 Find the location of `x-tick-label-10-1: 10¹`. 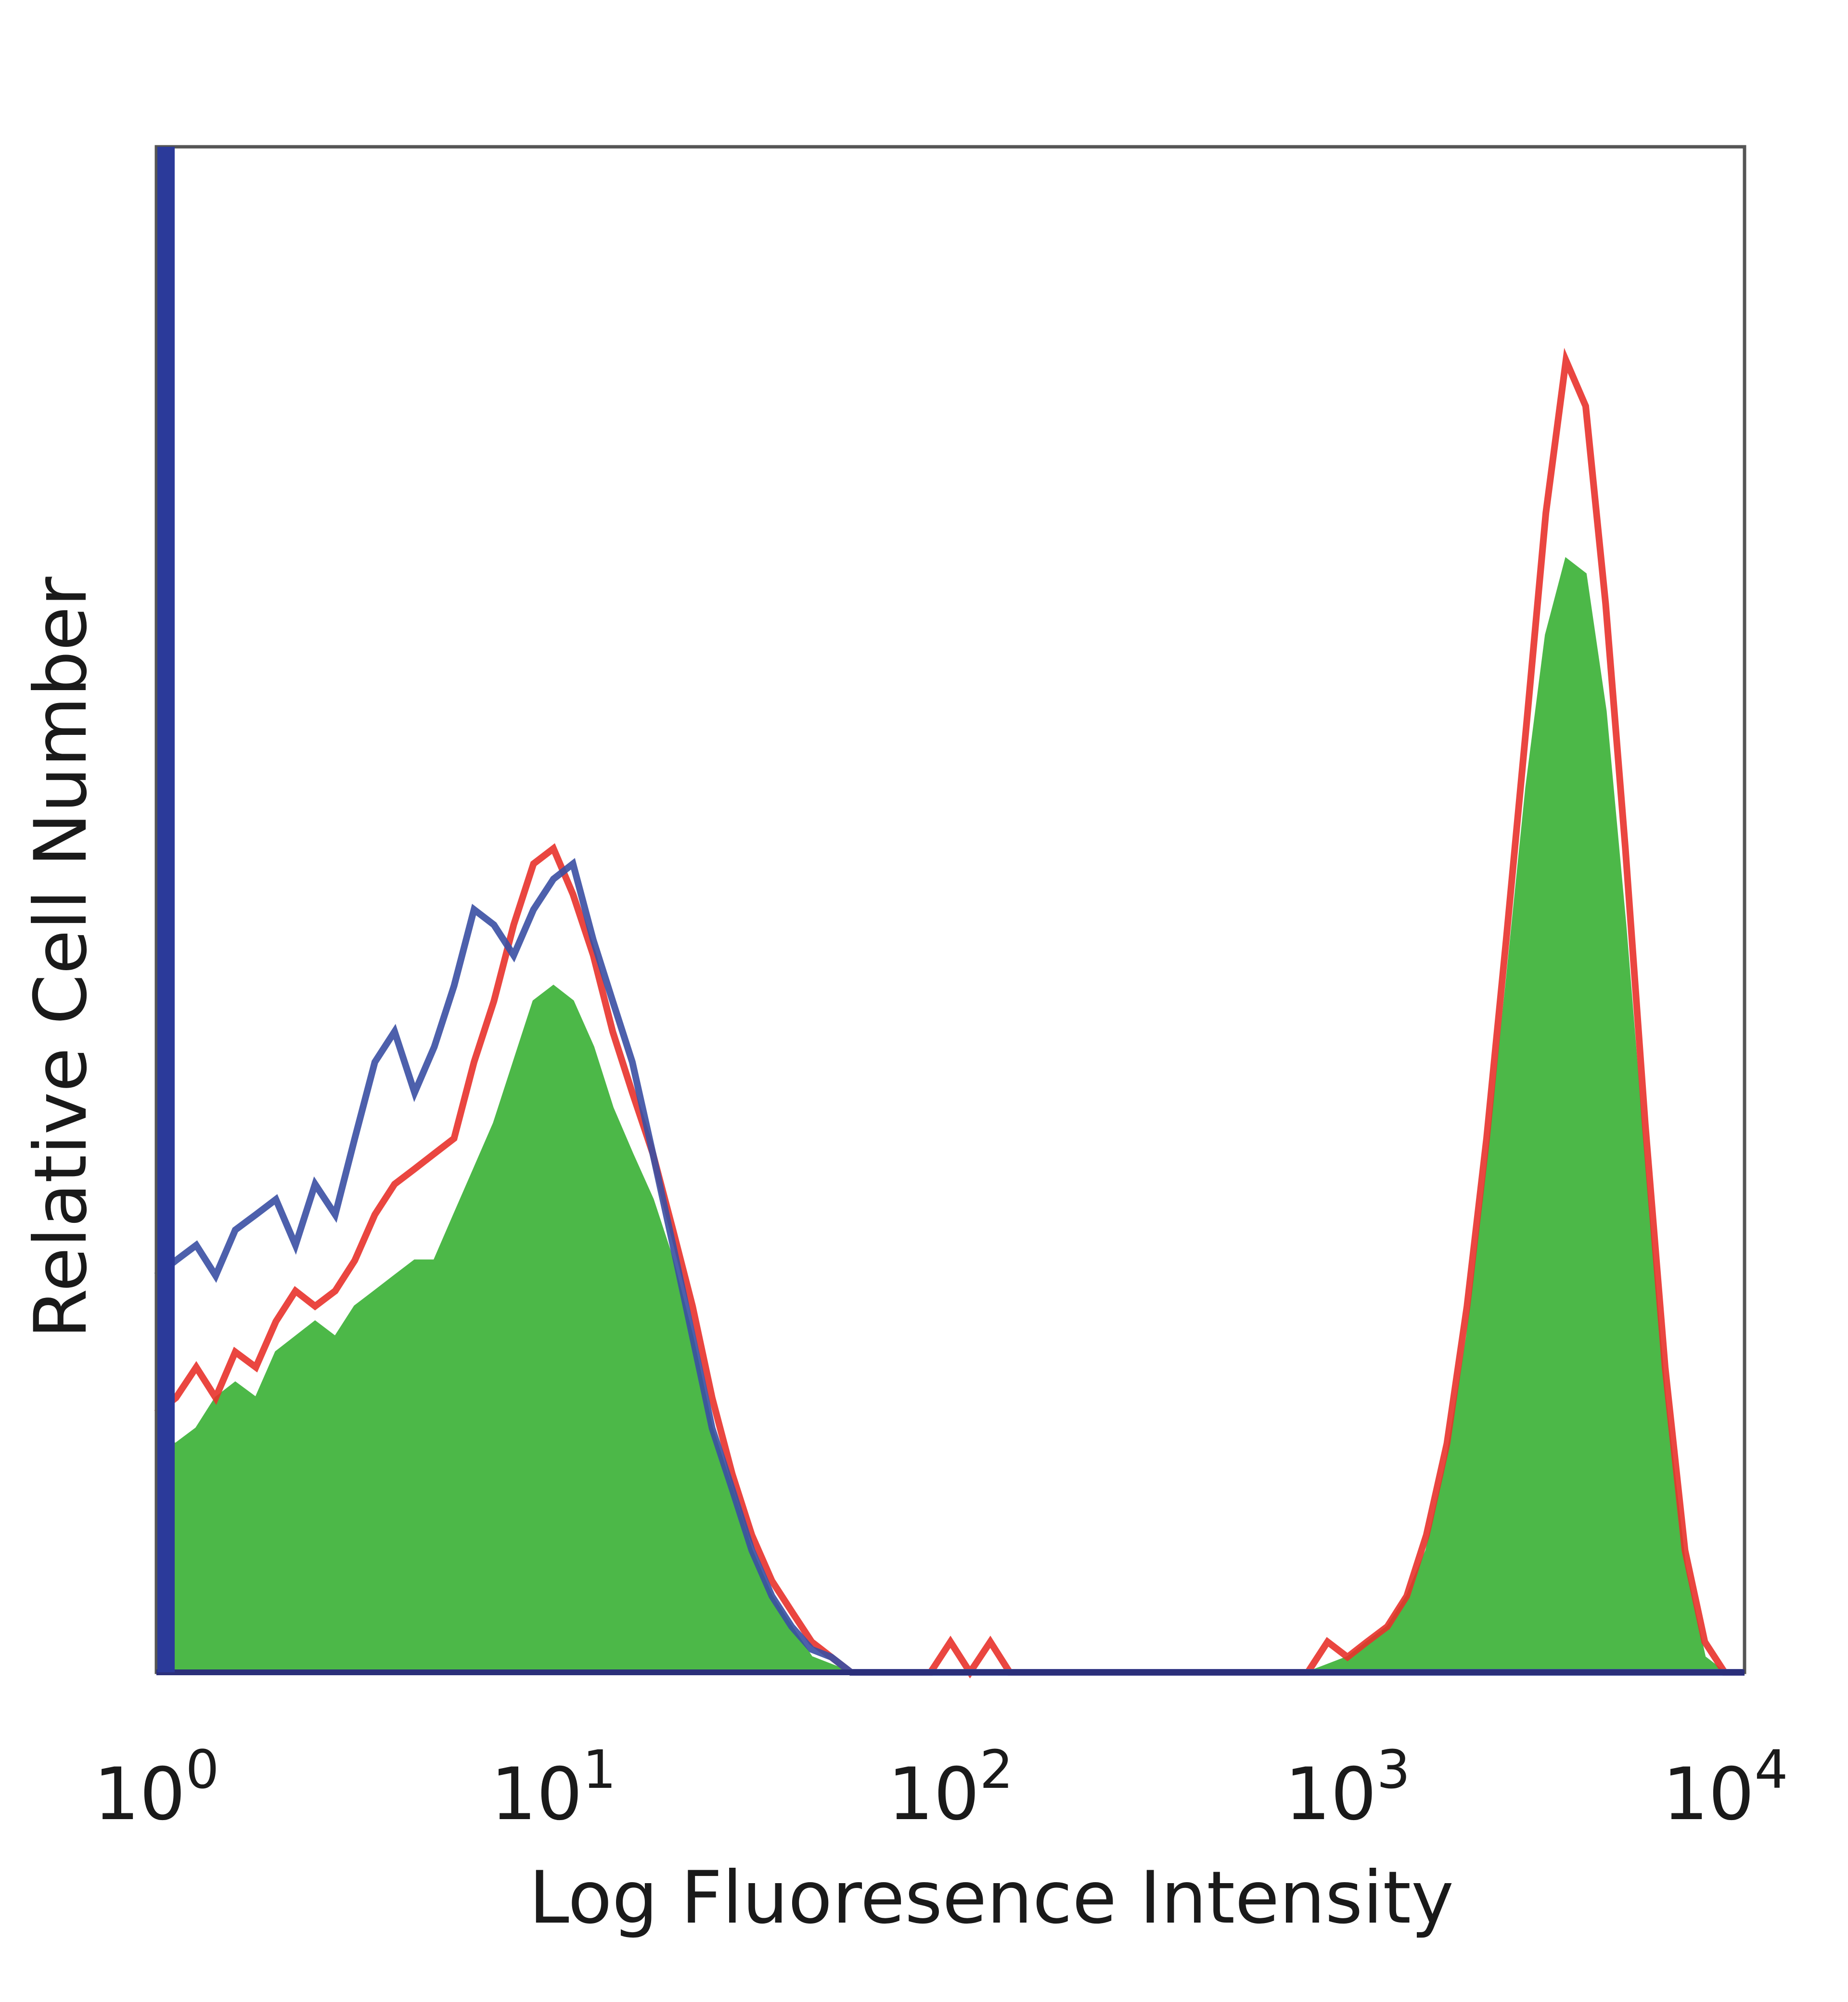

x-tick-label-10-1: 10¹ is located at coordinates (553, 1787).